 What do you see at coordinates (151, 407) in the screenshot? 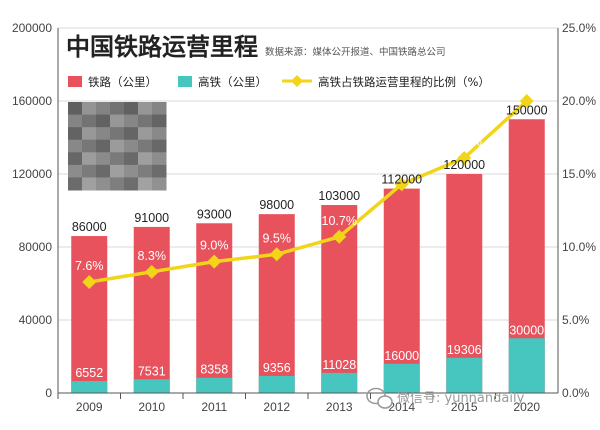
I see `x-tick-label: 2010` at bounding box center [151, 407].